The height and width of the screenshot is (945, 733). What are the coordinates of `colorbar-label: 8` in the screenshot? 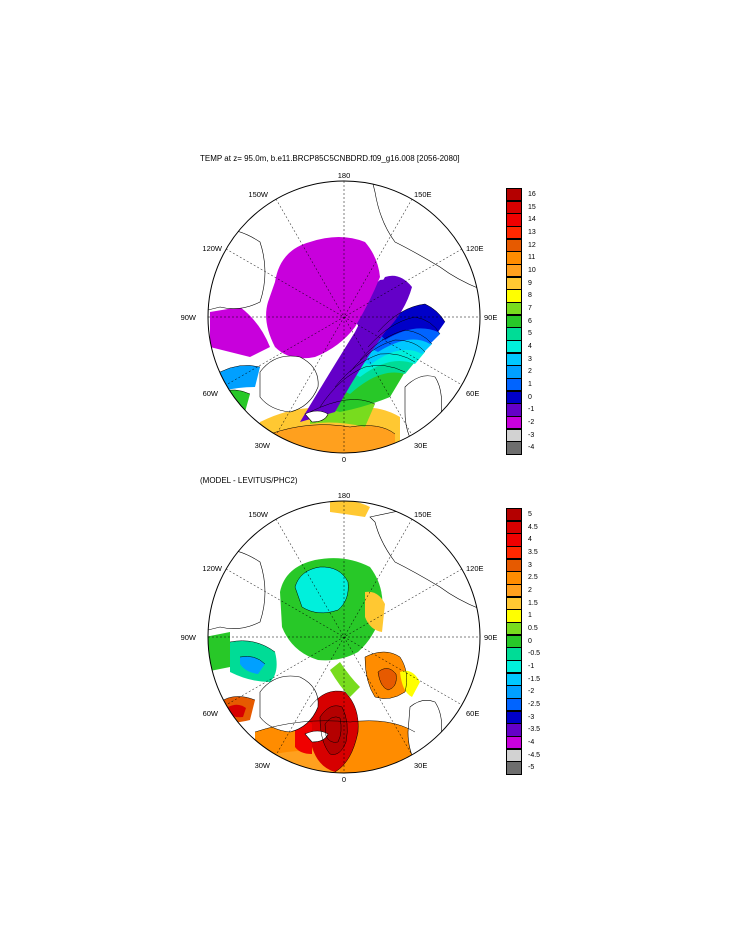 It's located at (530, 296).